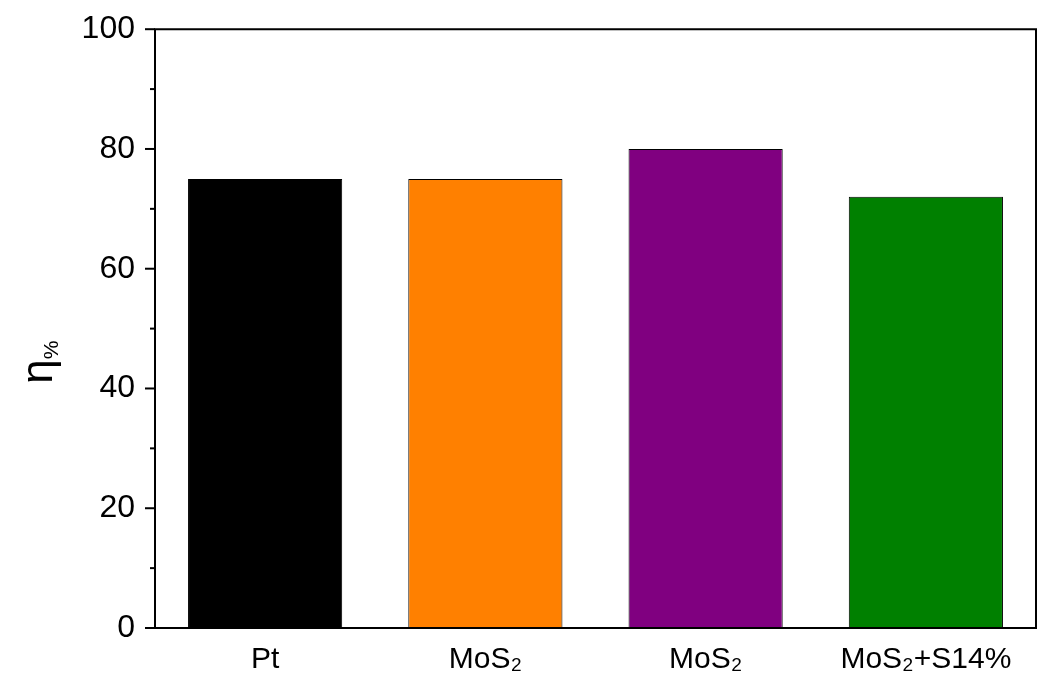  What do you see at coordinates (117, 266) in the screenshot?
I see `y-tick-label: 60` at bounding box center [117, 266].